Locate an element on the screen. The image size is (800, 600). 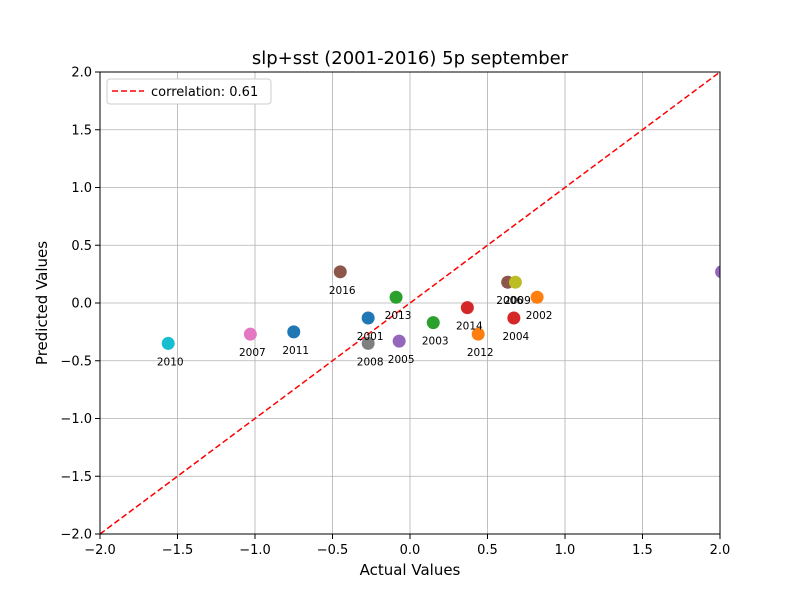
y-tick-label: −1.5 is located at coordinates (76, 477).